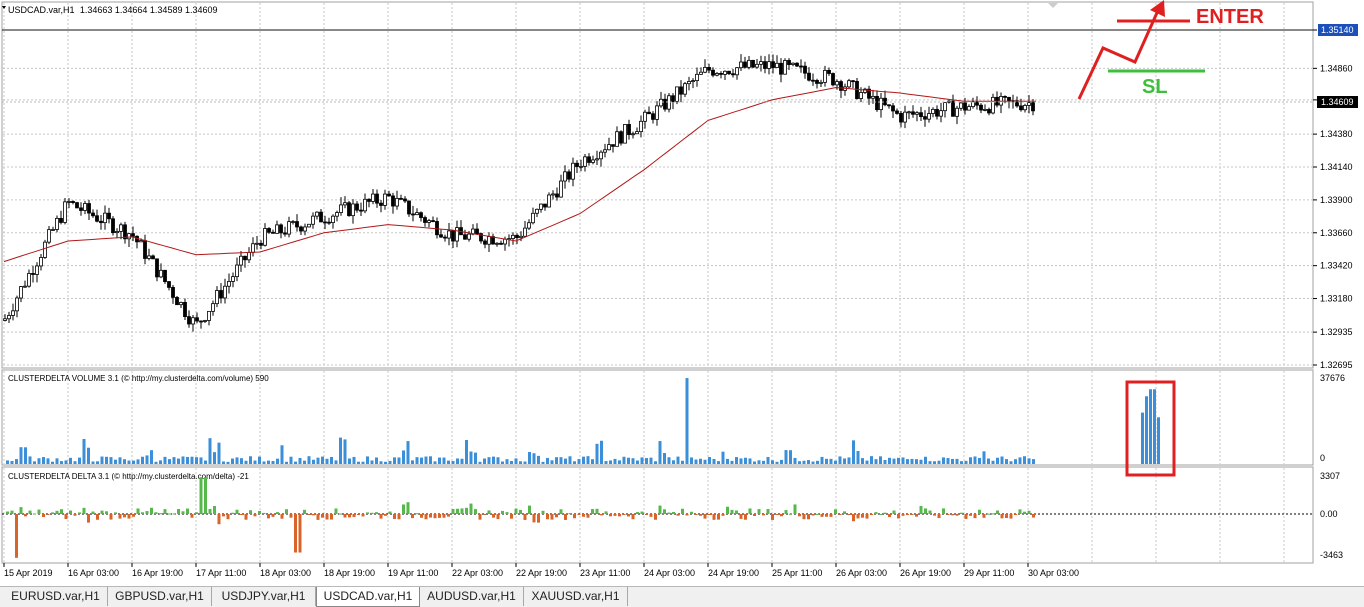 The width and height of the screenshot is (1364, 607). Describe the element at coordinates (576, 596) in the screenshot. I see `symbol-tab-5: XAUUSD.var,H1` at that location.